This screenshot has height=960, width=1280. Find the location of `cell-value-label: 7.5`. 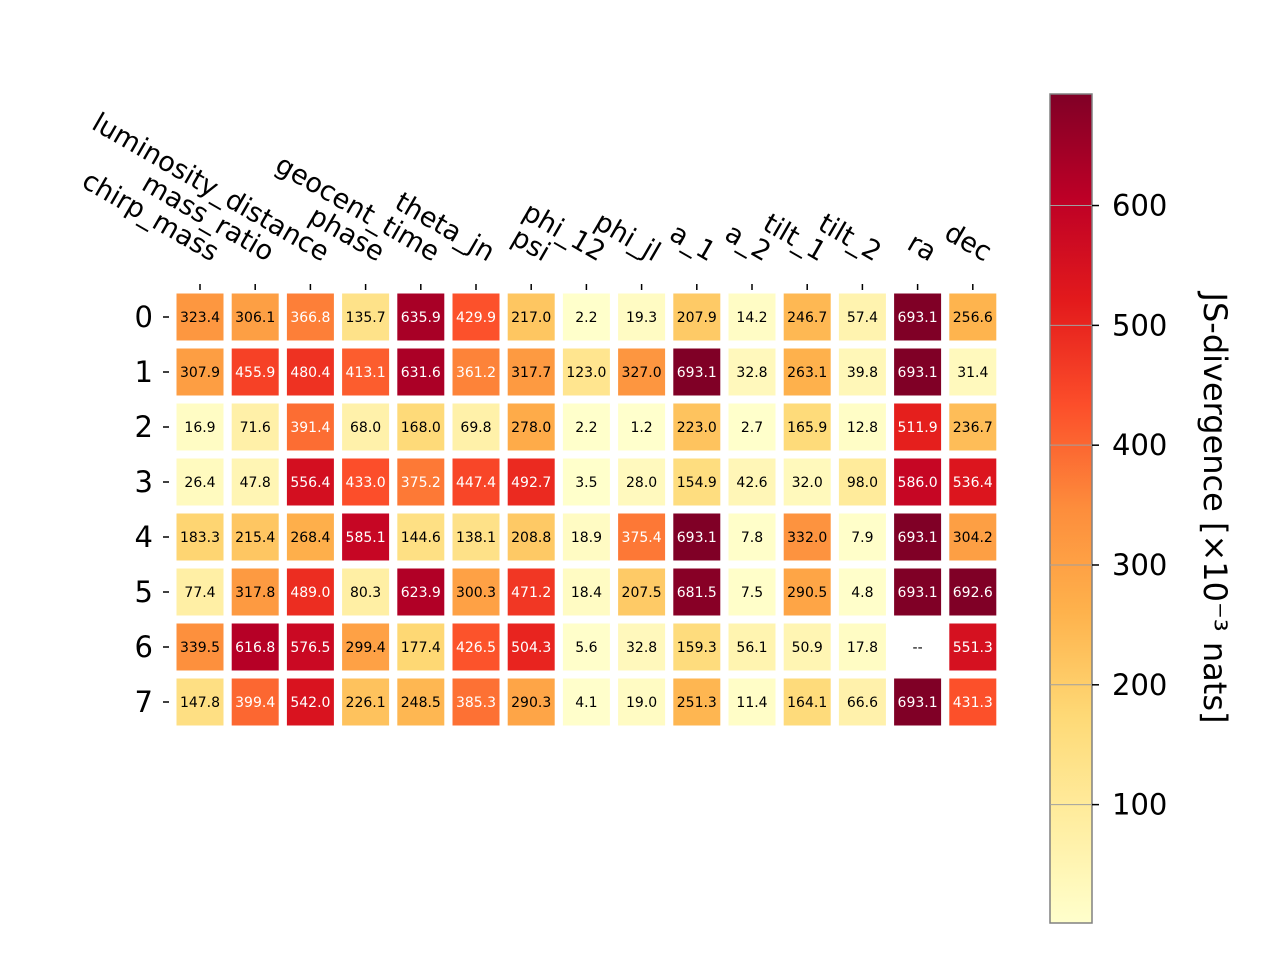

cell-value-label: 7.5 is located at coordinates (752, 593).